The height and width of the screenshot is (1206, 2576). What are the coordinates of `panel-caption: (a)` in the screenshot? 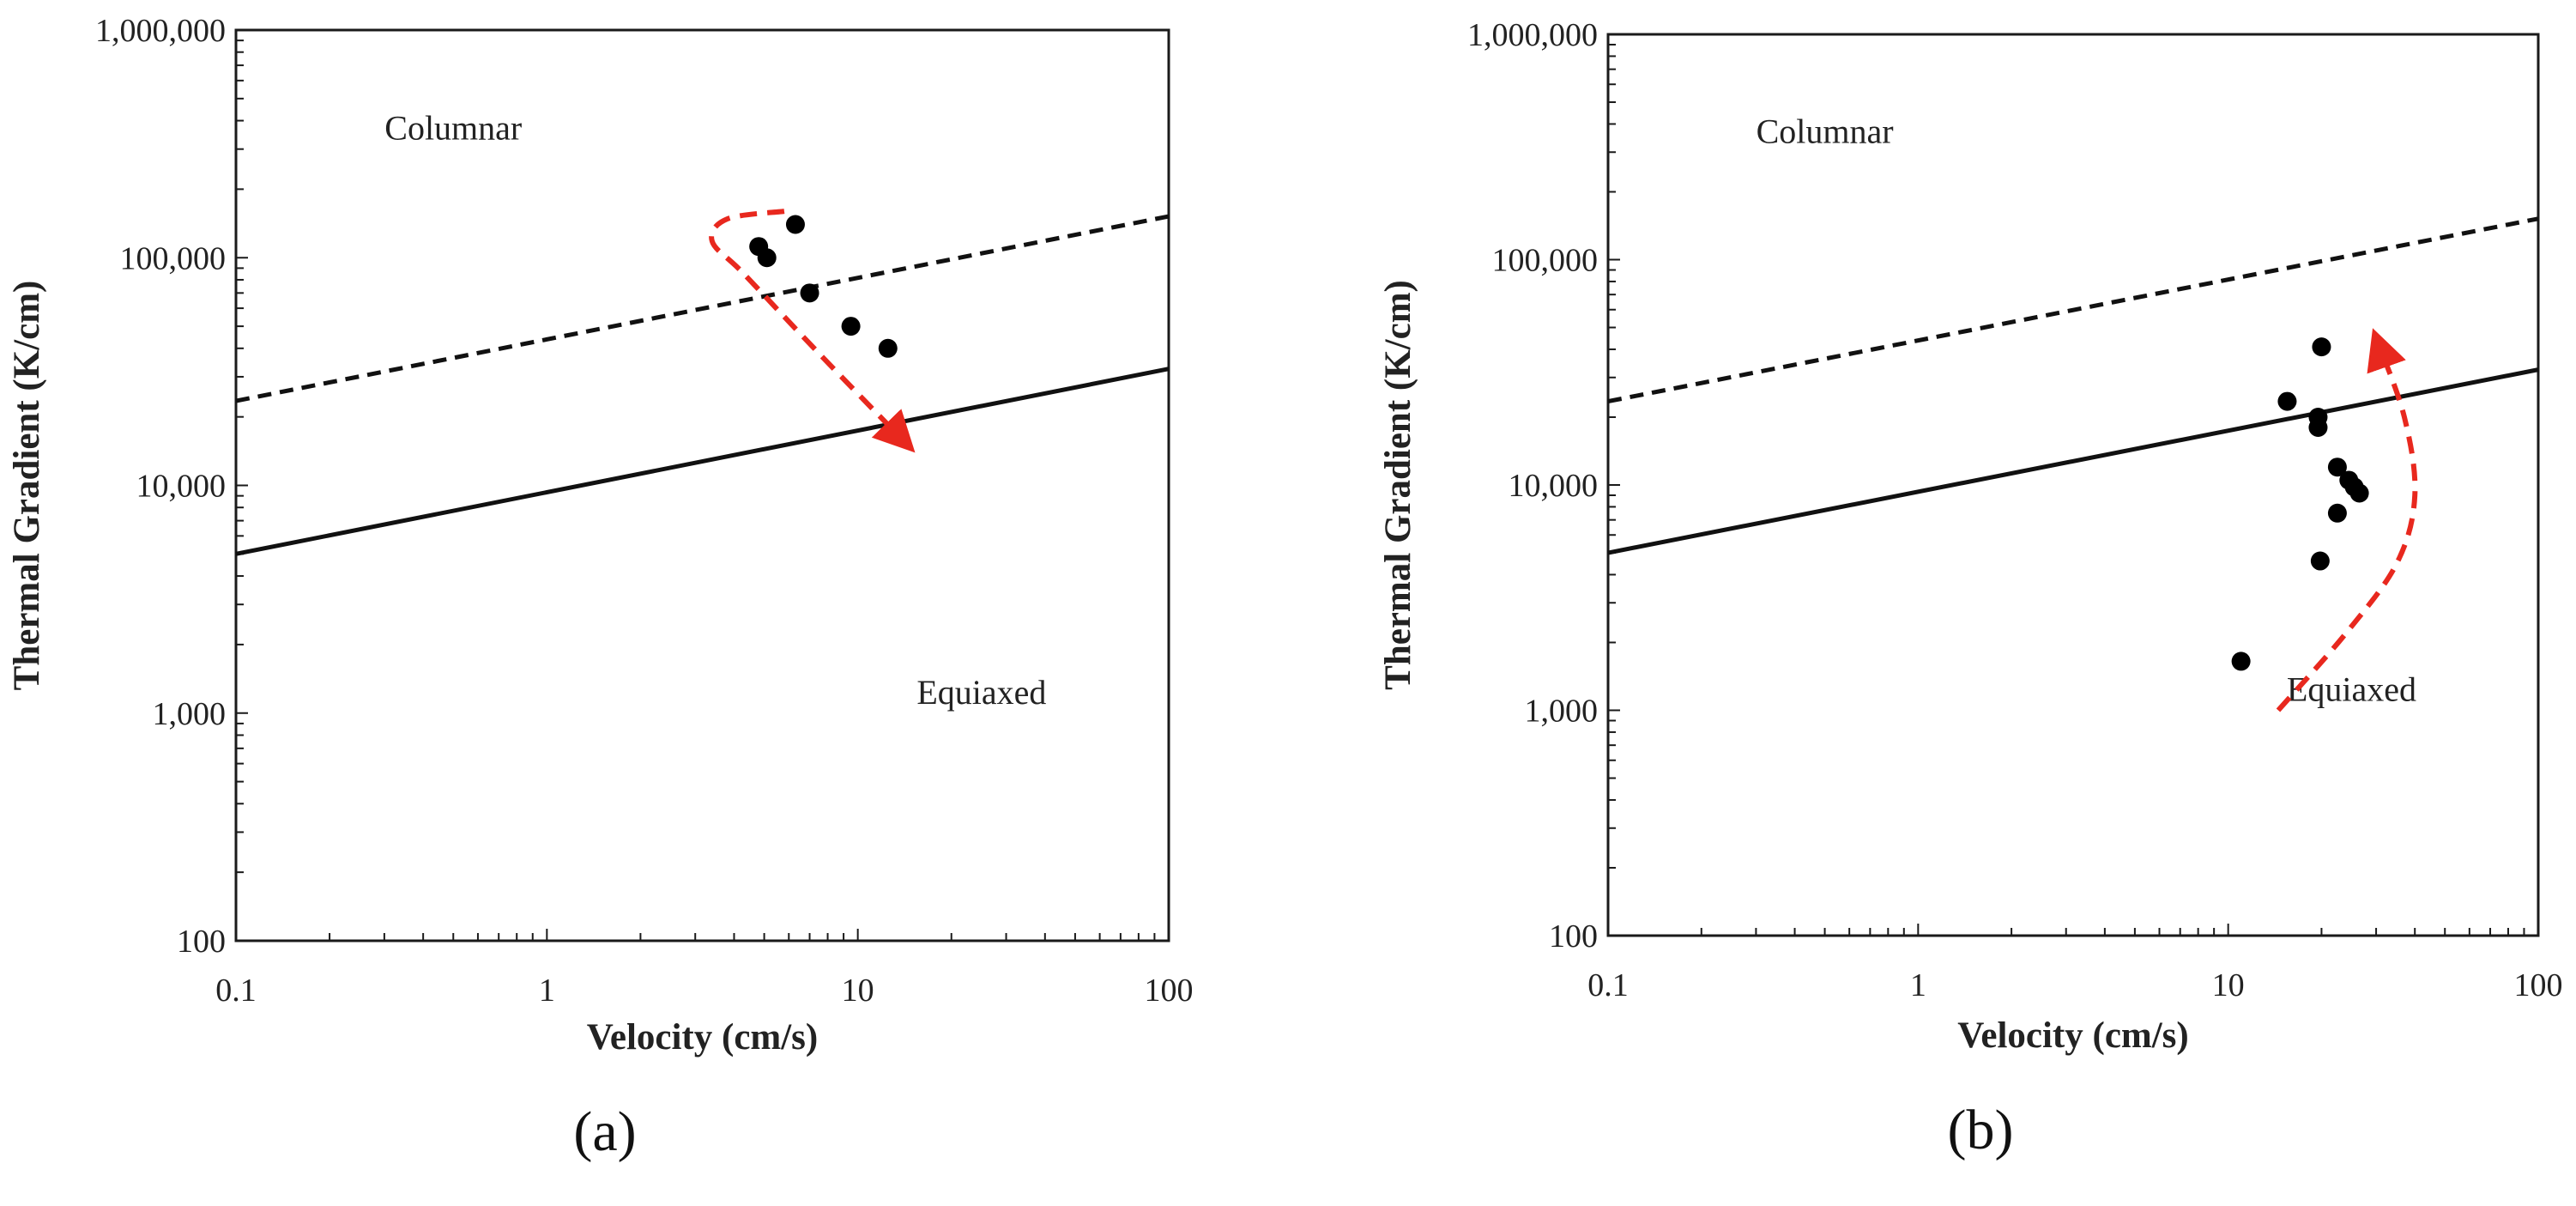 It's located at (604, 1131).